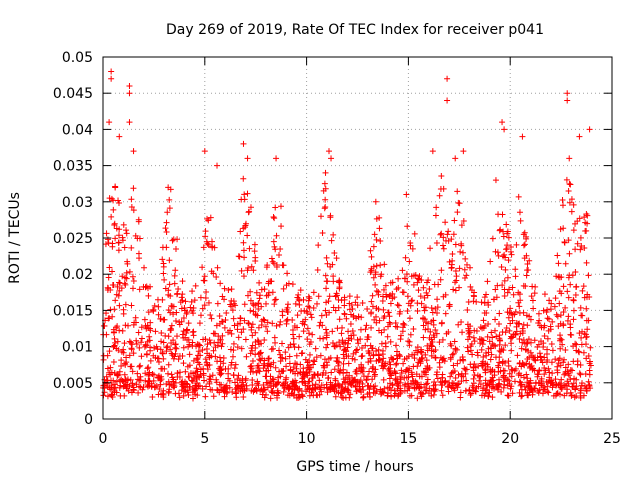 The width and height of the screenshot is (640, 480). I want to click on y-tick-label: 0.045, so click(73, 94).